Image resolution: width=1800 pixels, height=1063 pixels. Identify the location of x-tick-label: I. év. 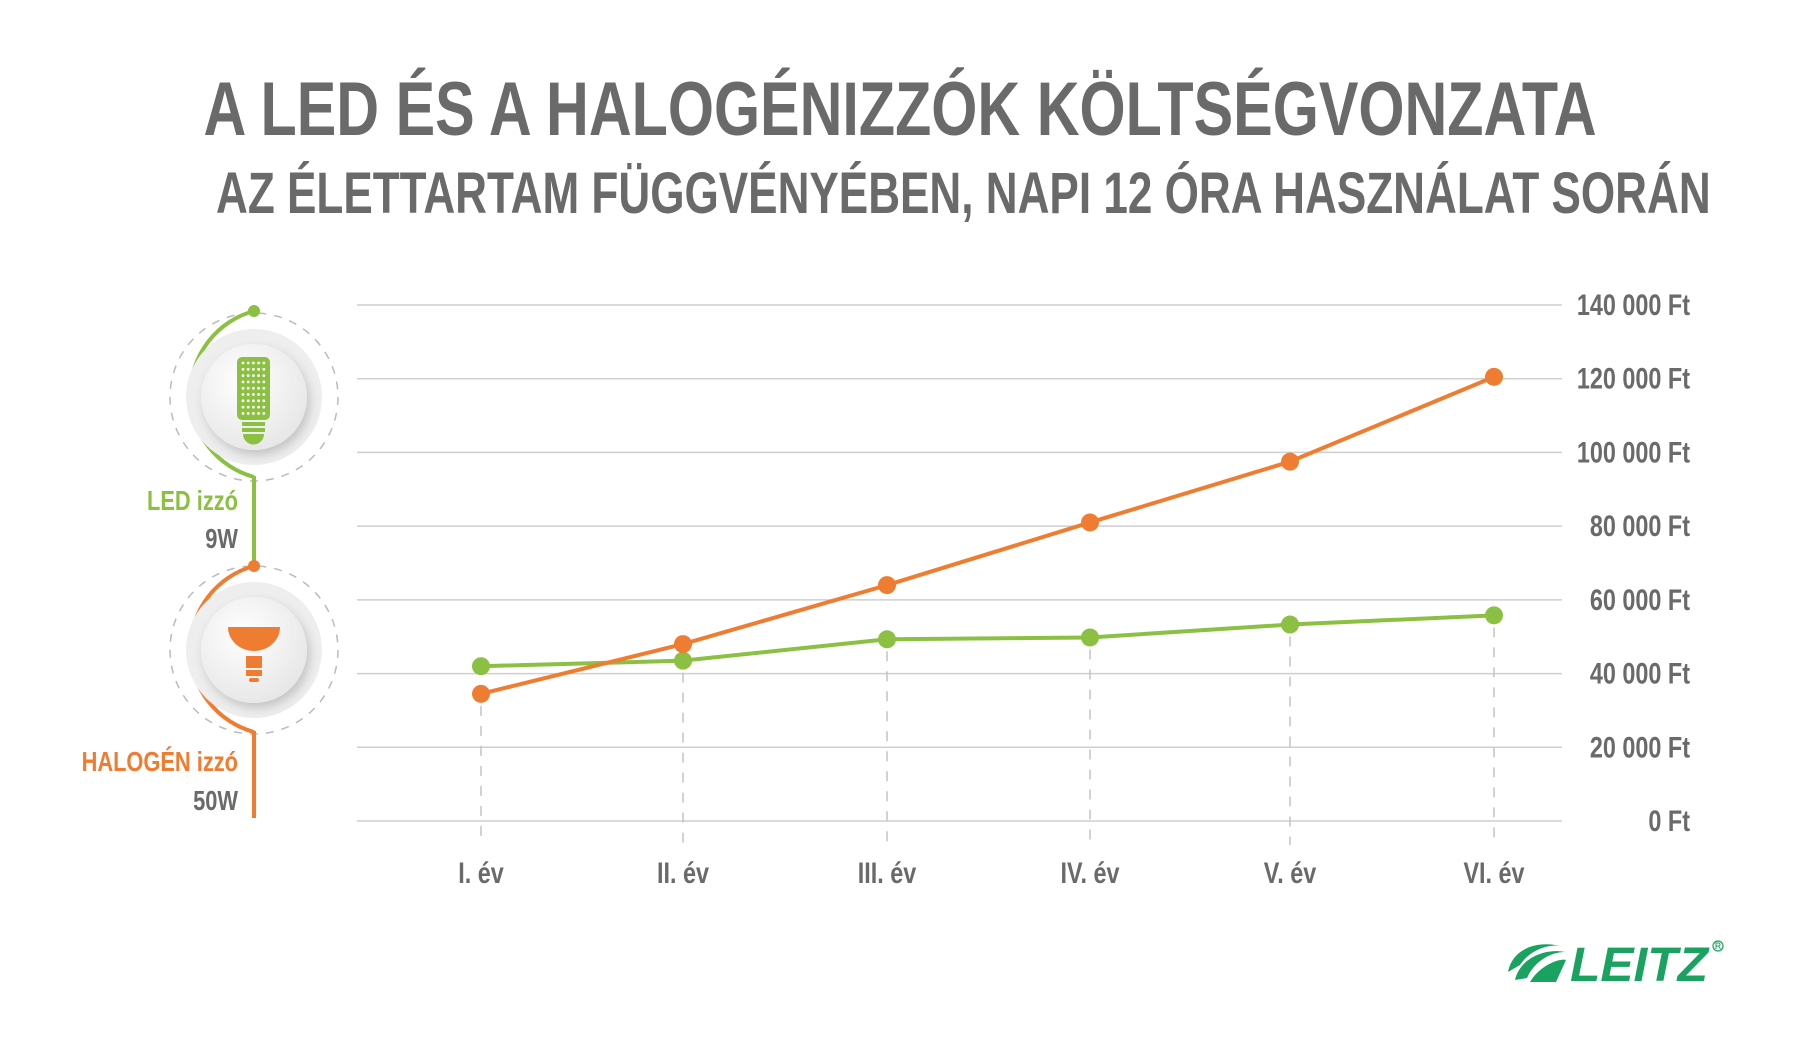
(481, 872).